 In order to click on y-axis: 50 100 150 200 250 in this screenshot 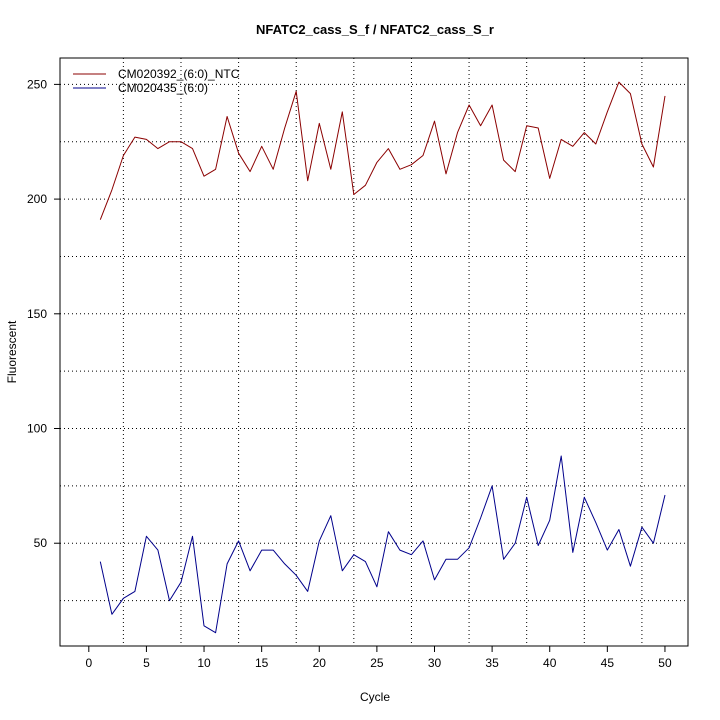, I will do `click(43, 313)`.